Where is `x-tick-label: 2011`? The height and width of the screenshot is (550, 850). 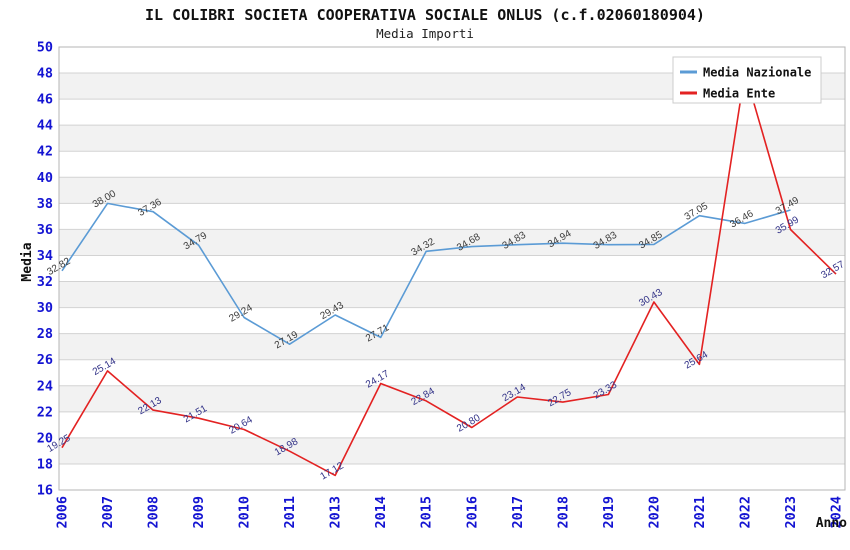 x-tick-label: 2011 is located at coordinates (290, 512).